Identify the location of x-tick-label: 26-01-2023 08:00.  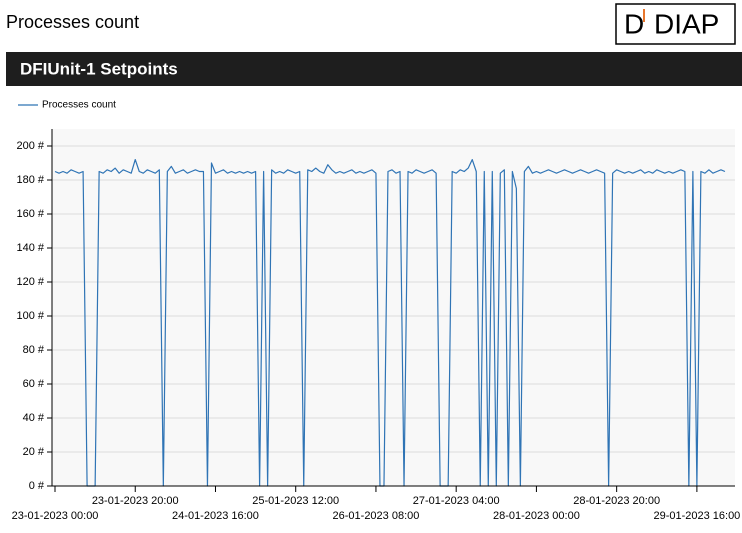
(376, 516).